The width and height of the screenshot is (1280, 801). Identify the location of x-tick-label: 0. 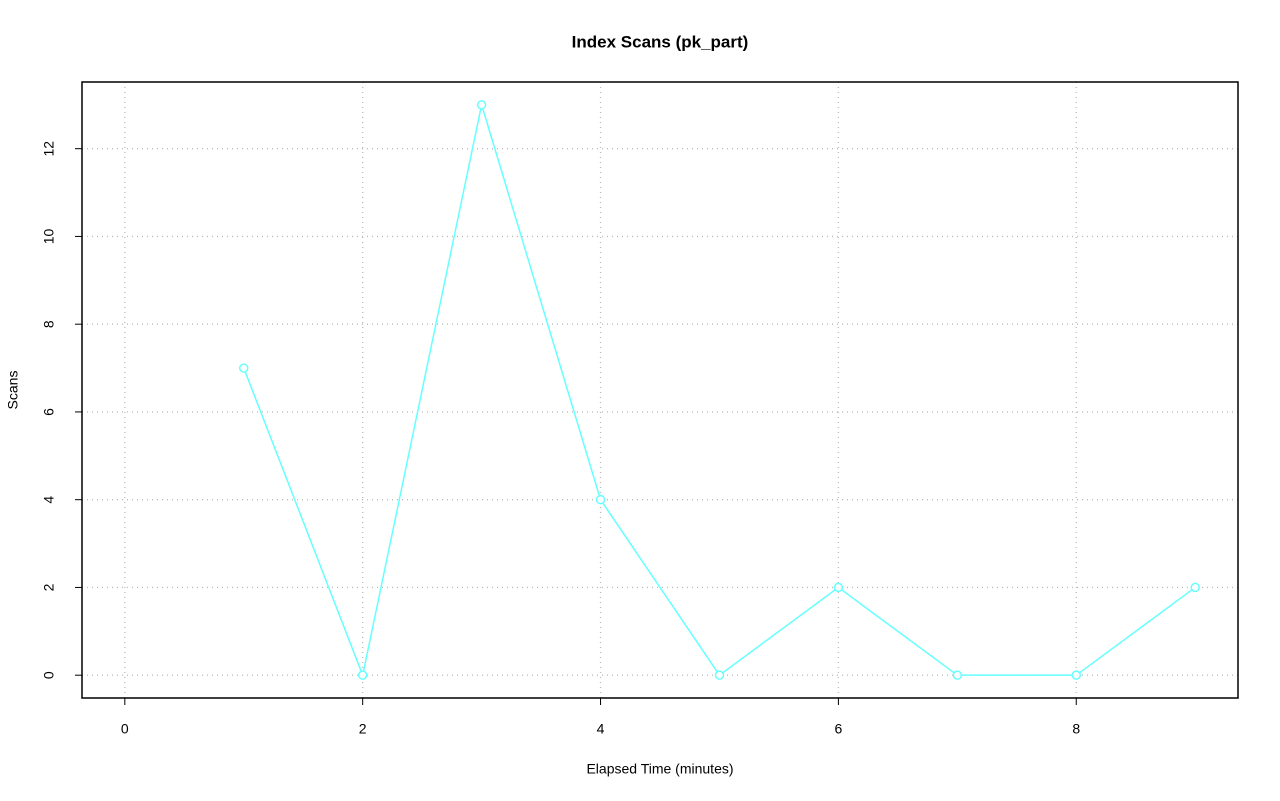
(125, 729).